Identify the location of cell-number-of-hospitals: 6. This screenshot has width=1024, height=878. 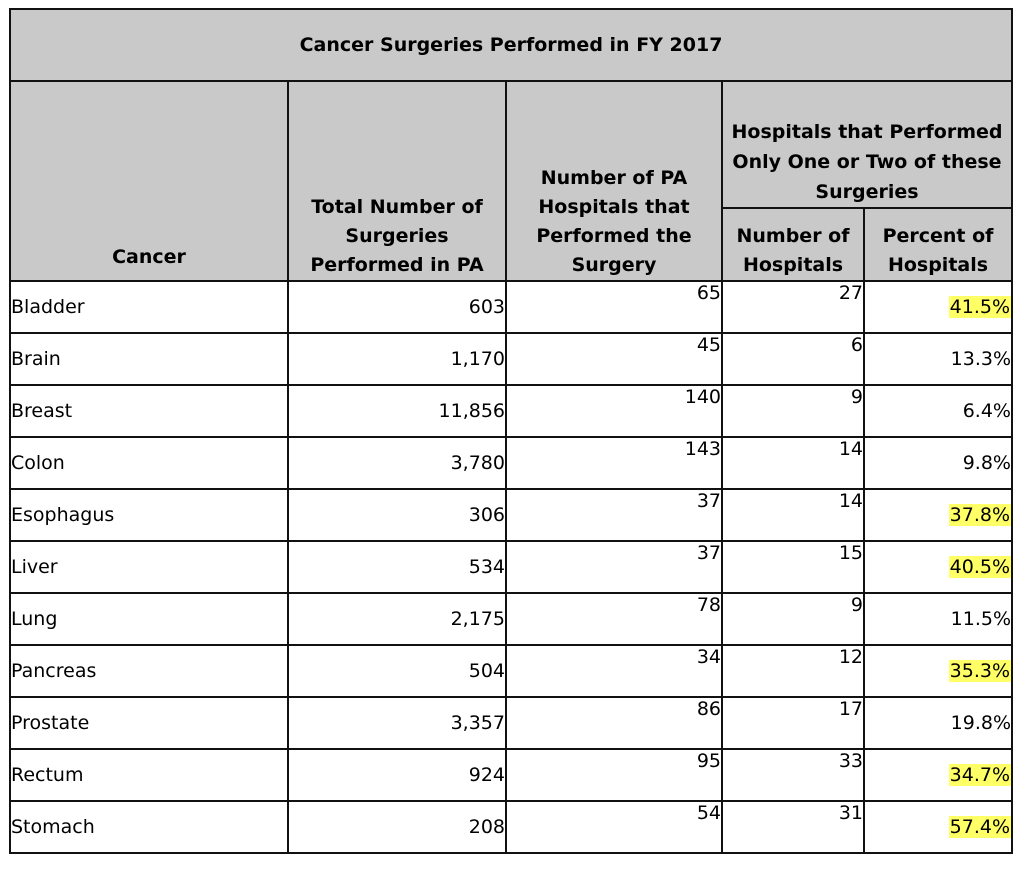
(793, 359).